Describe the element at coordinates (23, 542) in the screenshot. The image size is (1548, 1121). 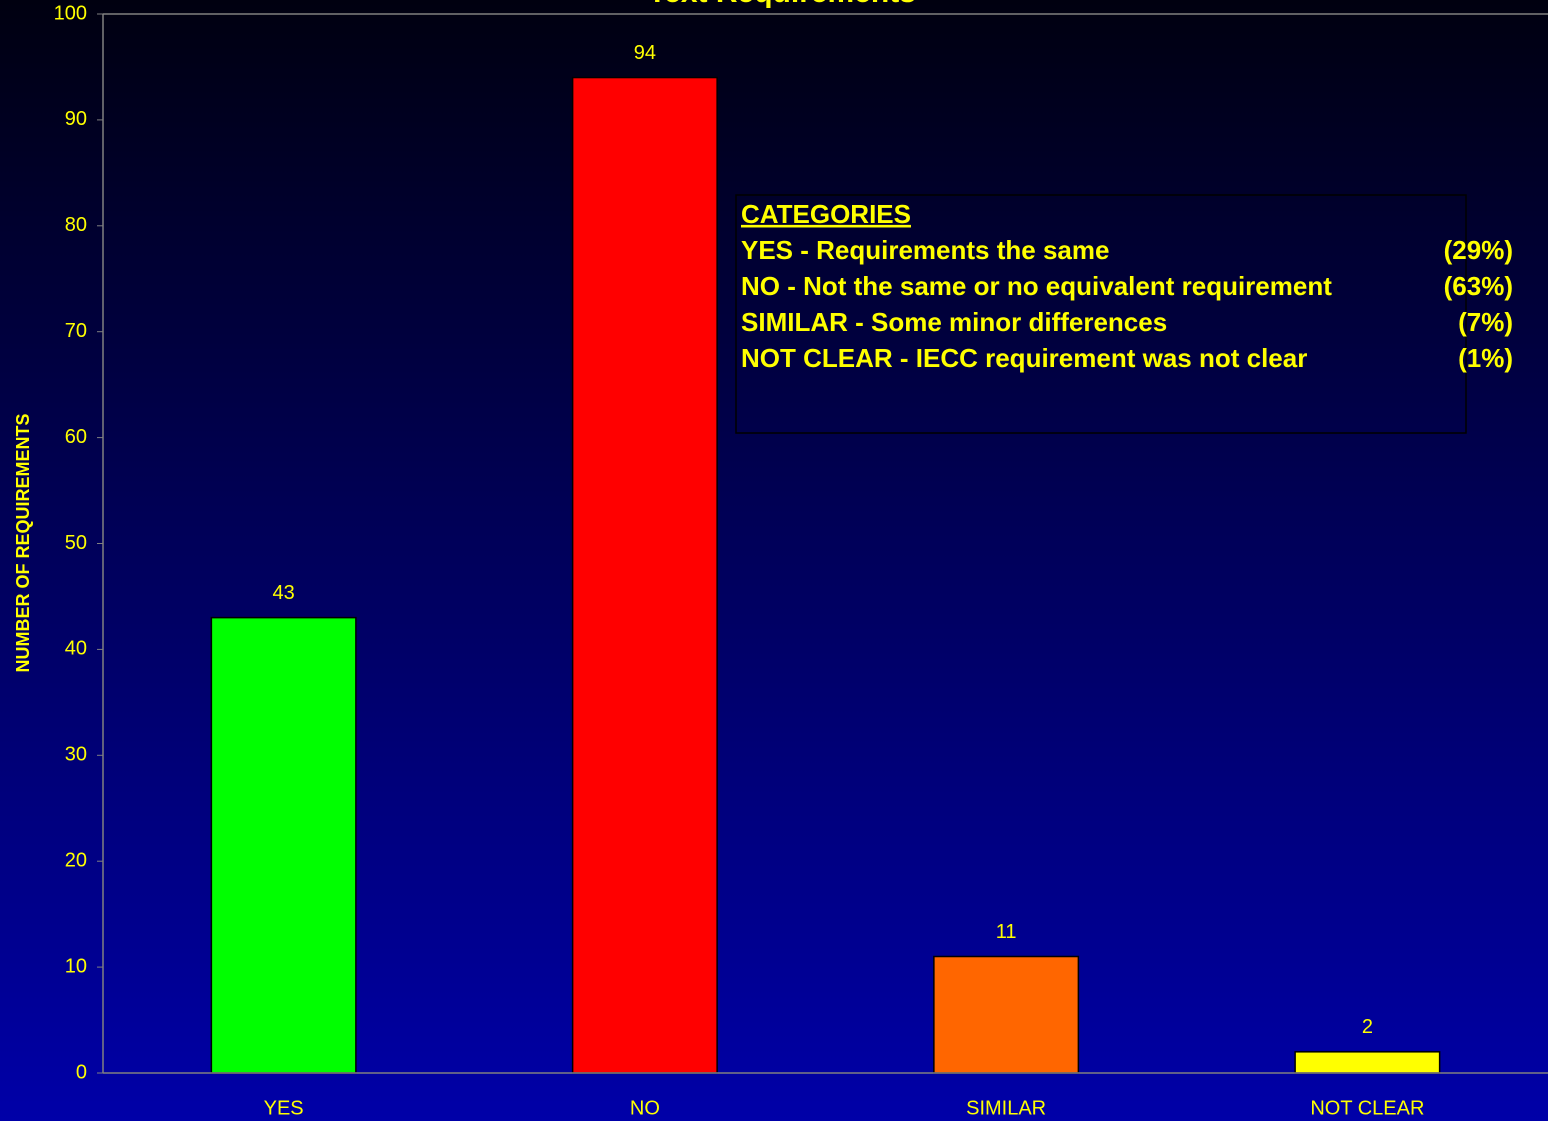
I see `y-axis-label: NUMBER OF REQUIREMENTS` at that location.